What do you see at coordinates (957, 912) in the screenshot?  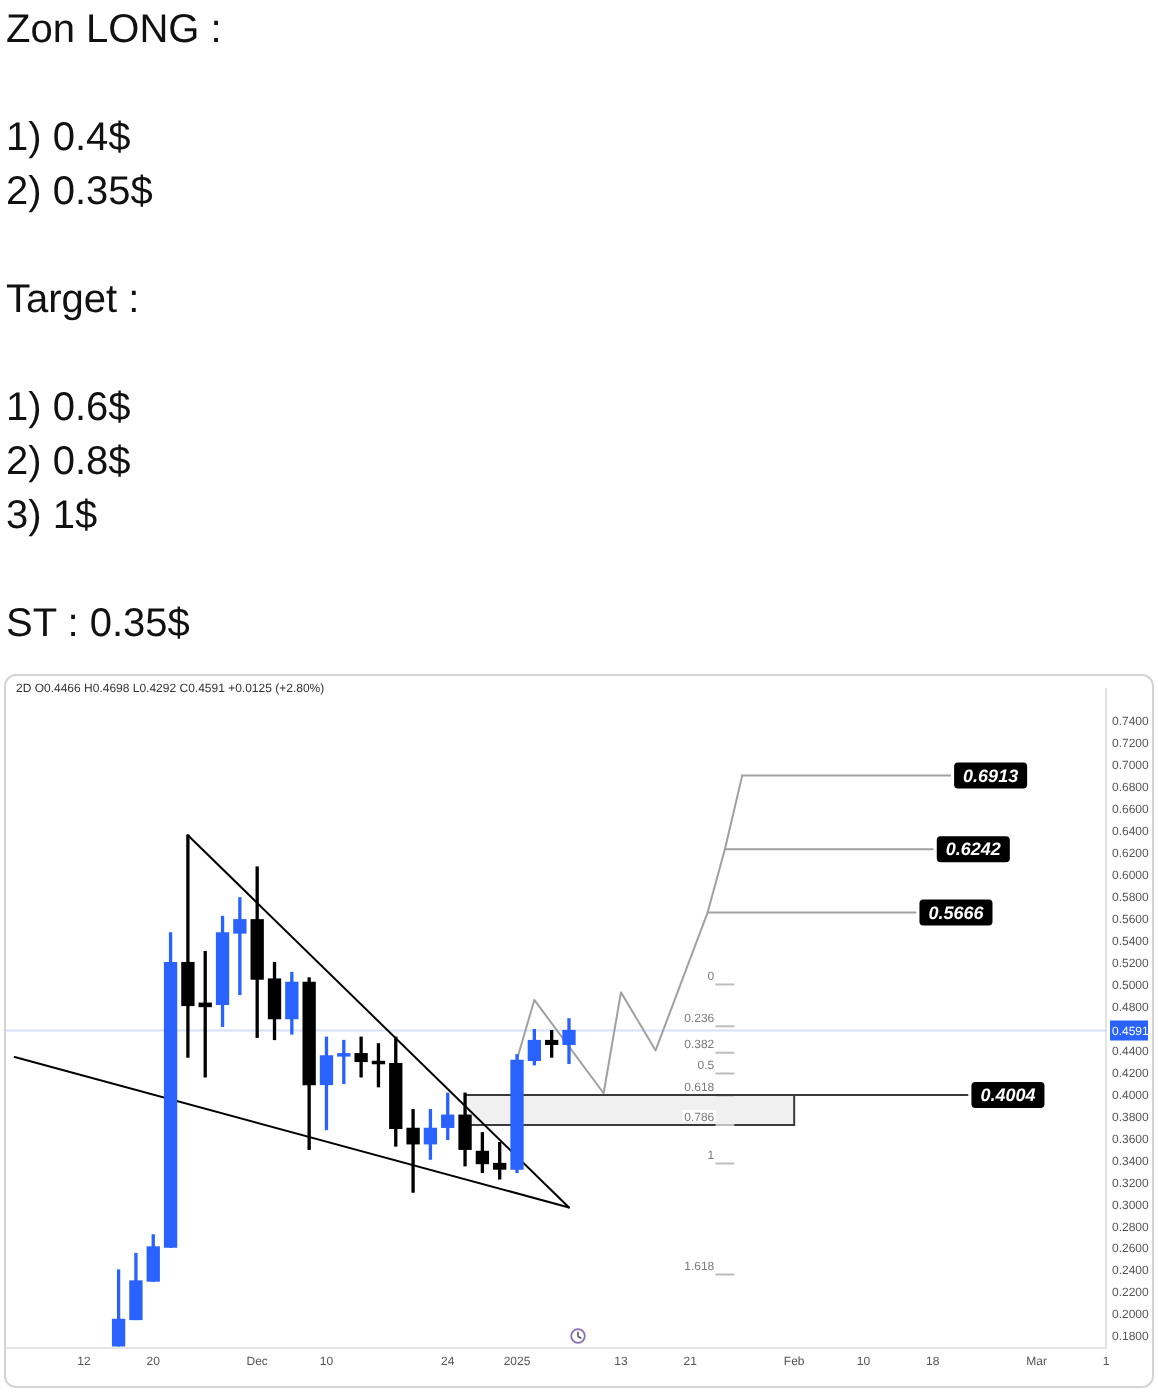 I see `data-label: 0.5666` at bounding box center [957, 912].